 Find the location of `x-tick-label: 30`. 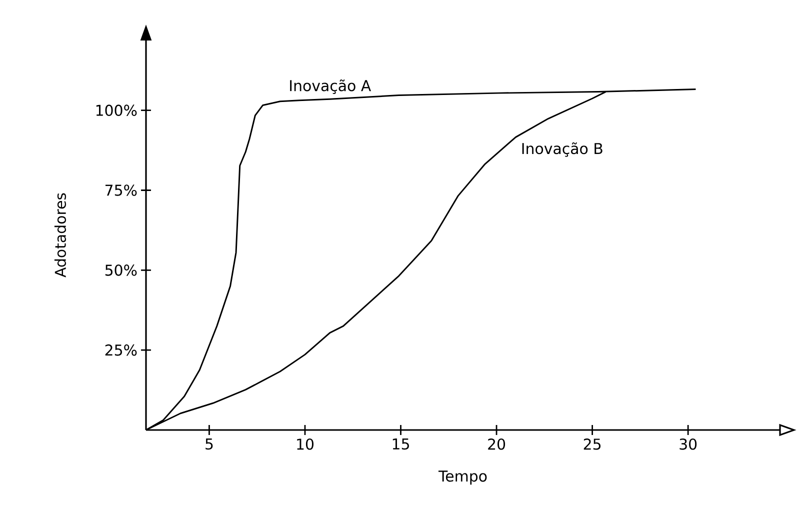

x-tick-label: 30 is located at coordinates (688, 444).